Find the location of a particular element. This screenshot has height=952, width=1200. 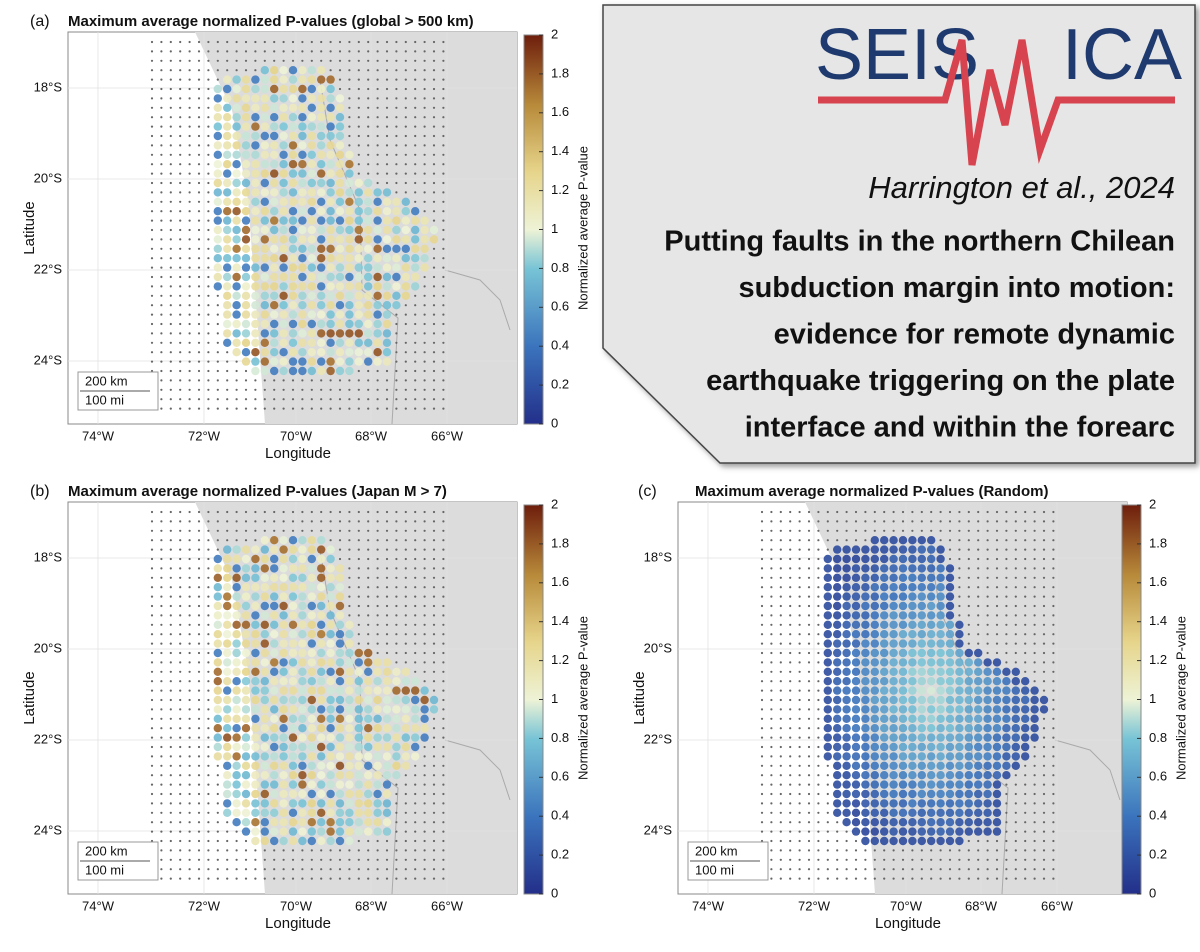

colorbar-tick-label: 0.6 is located at coordinates (560, 776).